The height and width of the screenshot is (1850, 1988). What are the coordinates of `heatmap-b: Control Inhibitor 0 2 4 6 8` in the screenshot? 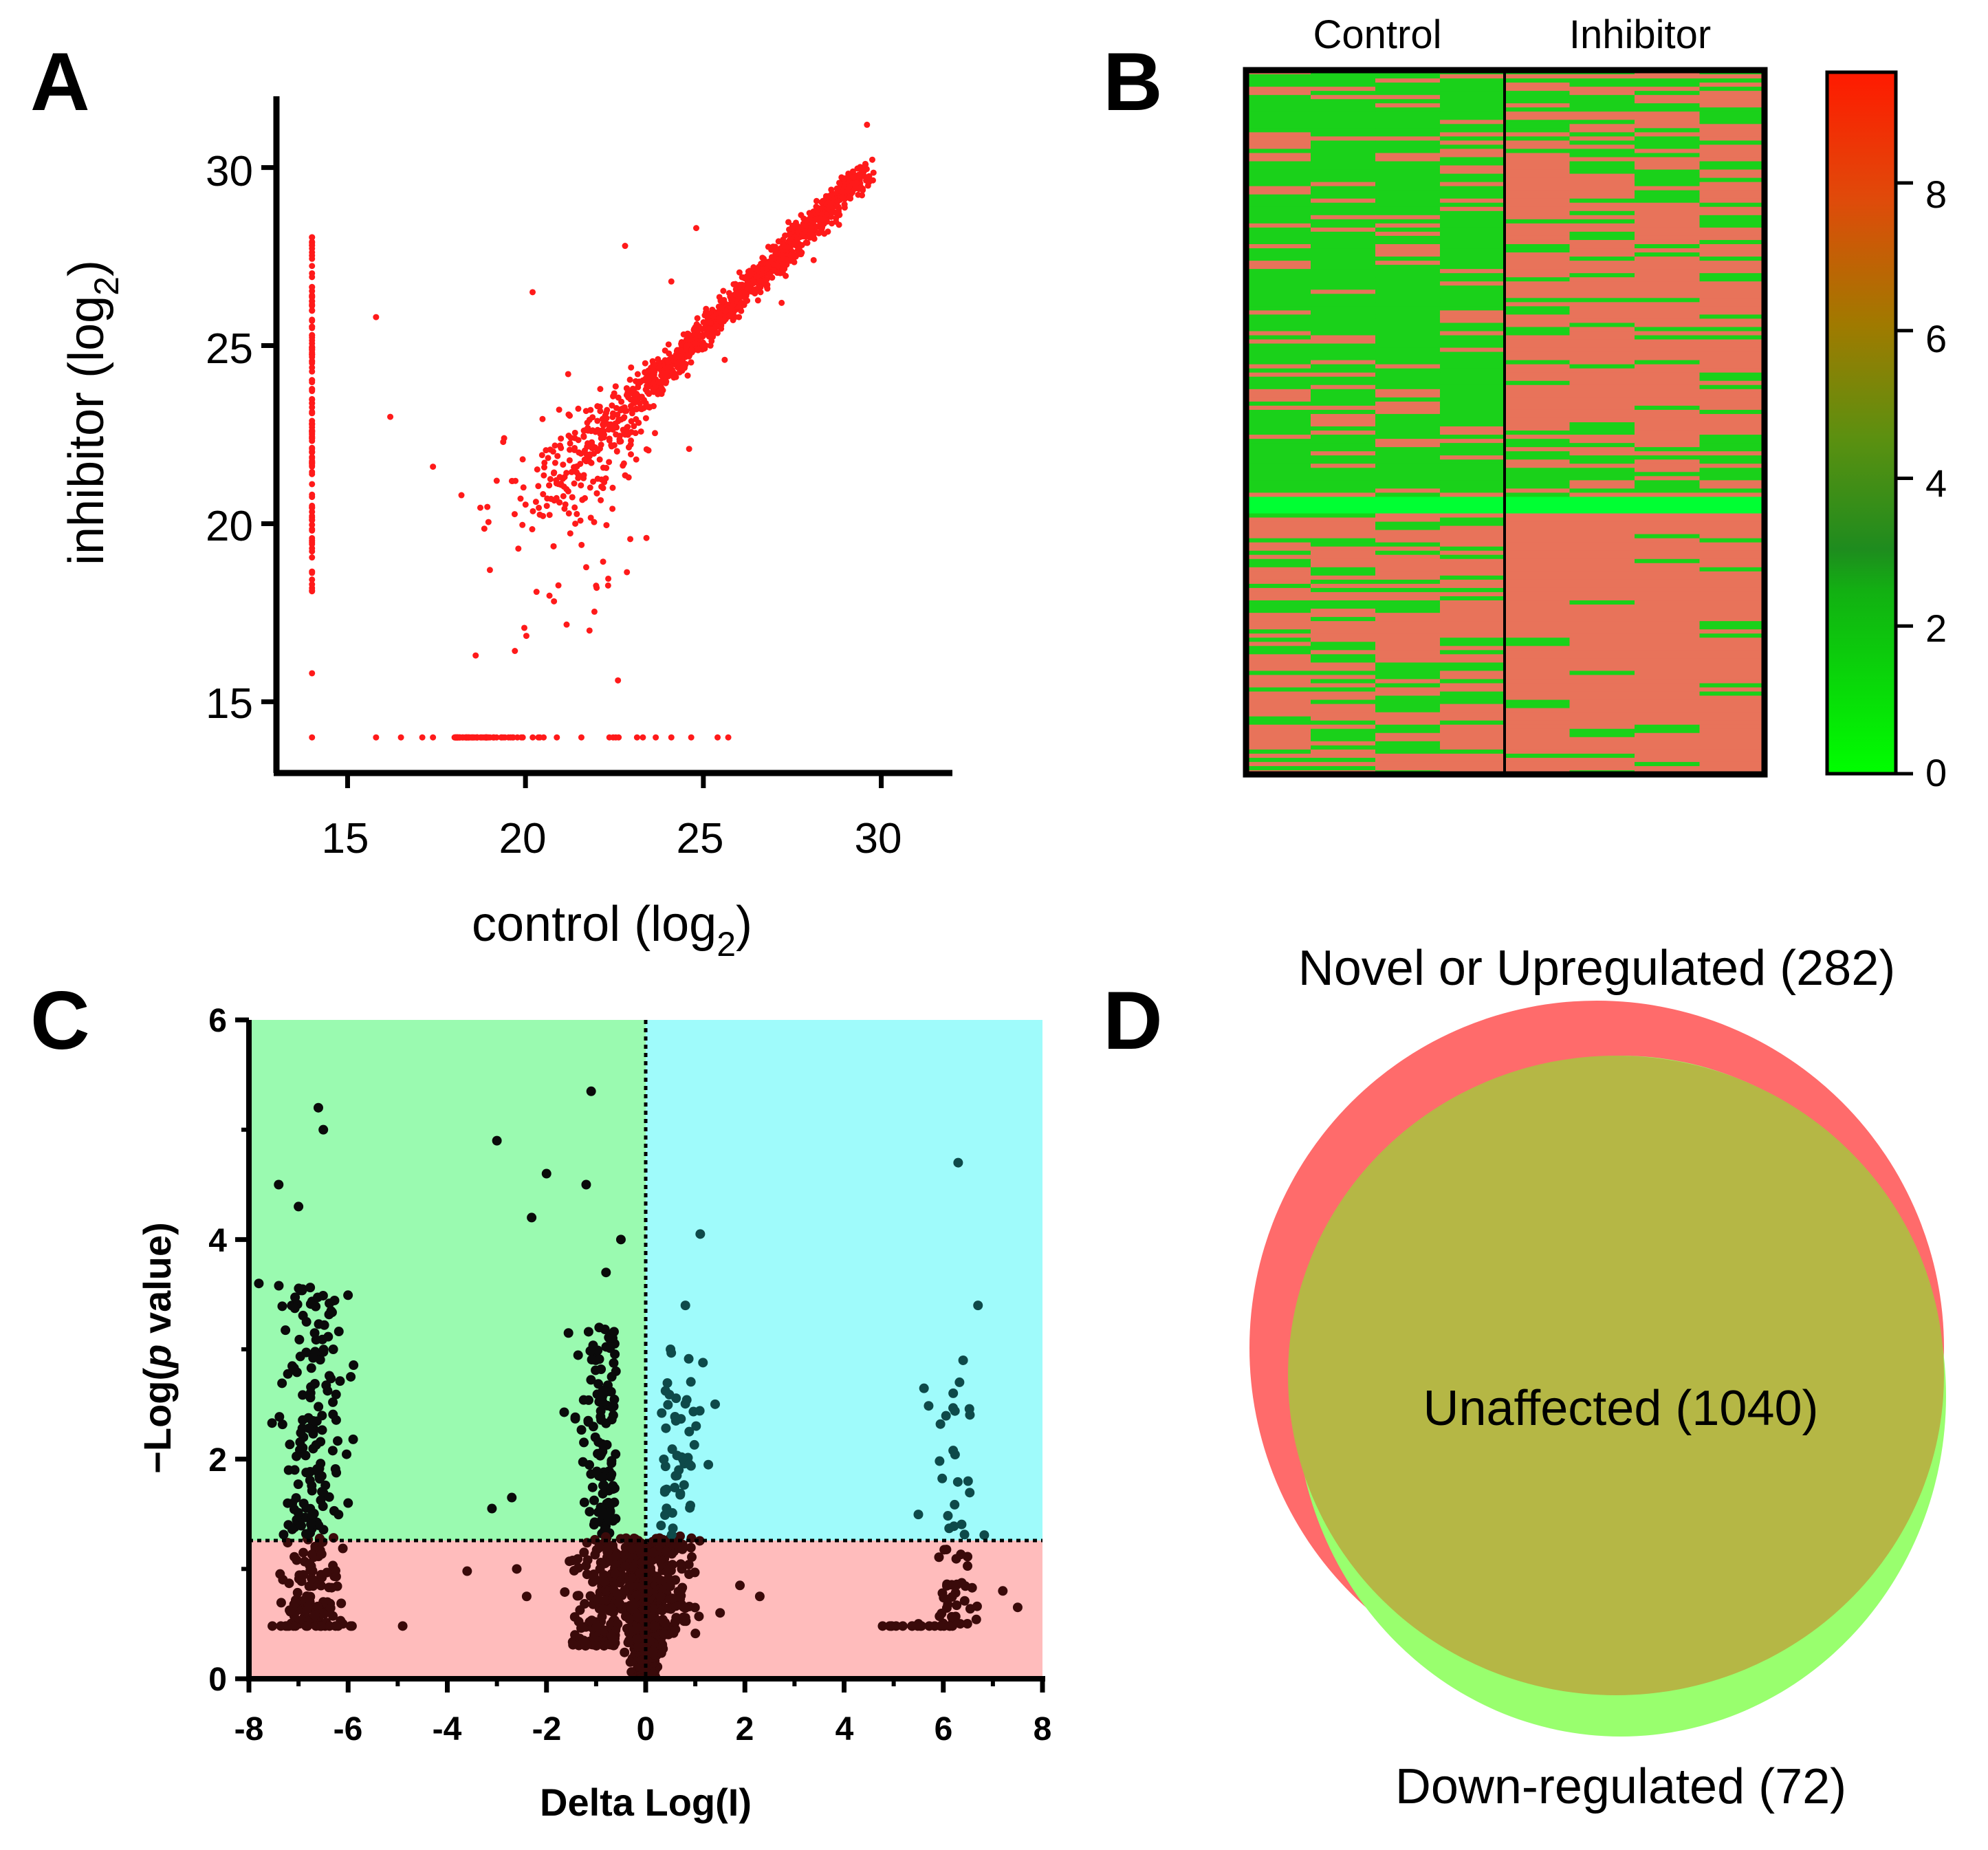 It's located at (1595, 403).